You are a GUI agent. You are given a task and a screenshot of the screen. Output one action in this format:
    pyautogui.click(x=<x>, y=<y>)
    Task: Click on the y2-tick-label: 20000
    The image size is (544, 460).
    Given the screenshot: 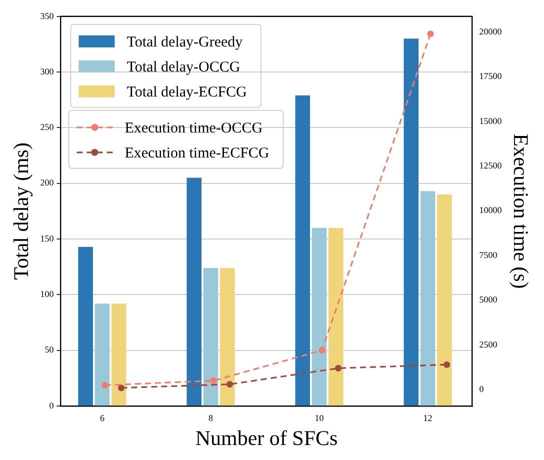 What is the action you would take?
    pyautogui.click(x=490, y=31)
    